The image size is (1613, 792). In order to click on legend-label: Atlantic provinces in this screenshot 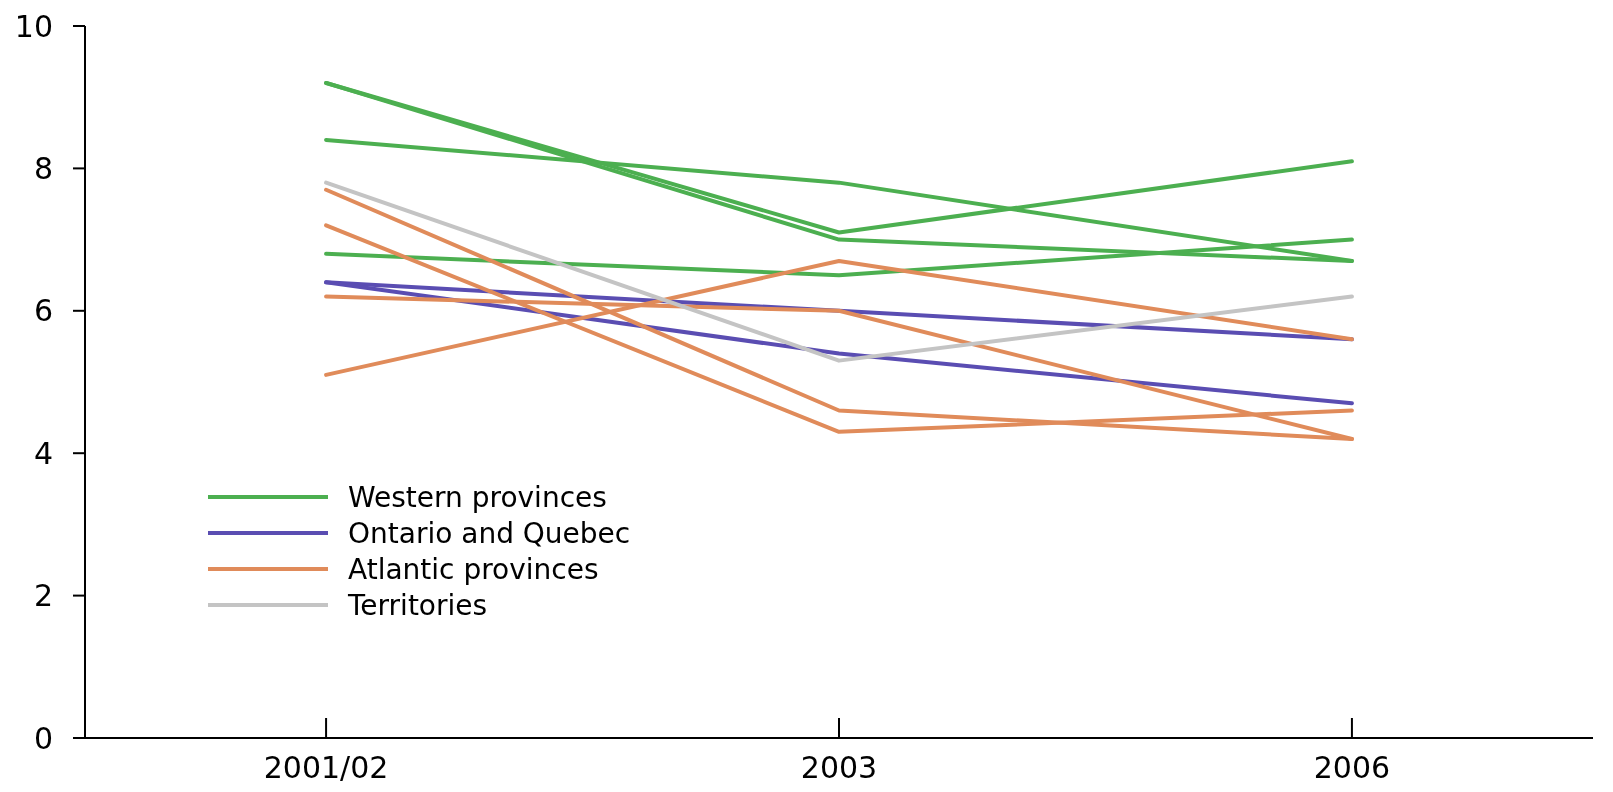, I will do `click(473, 569)`.